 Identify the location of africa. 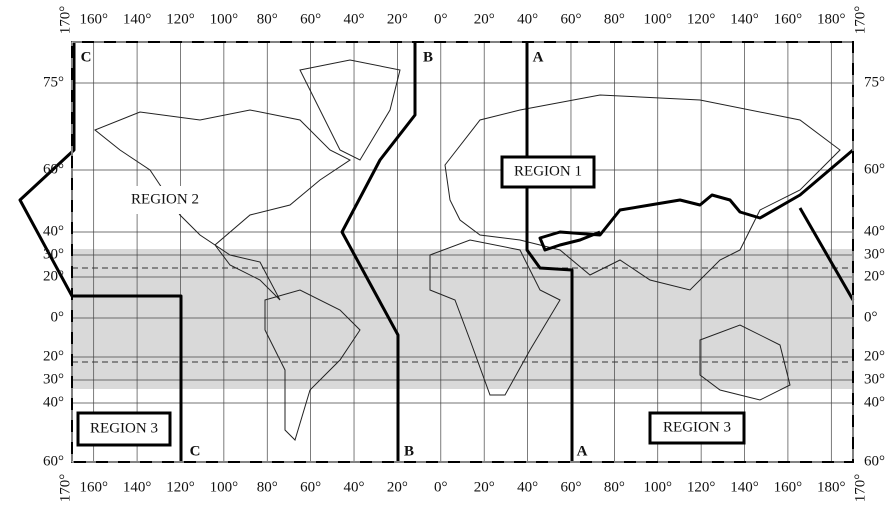
(495, 317).